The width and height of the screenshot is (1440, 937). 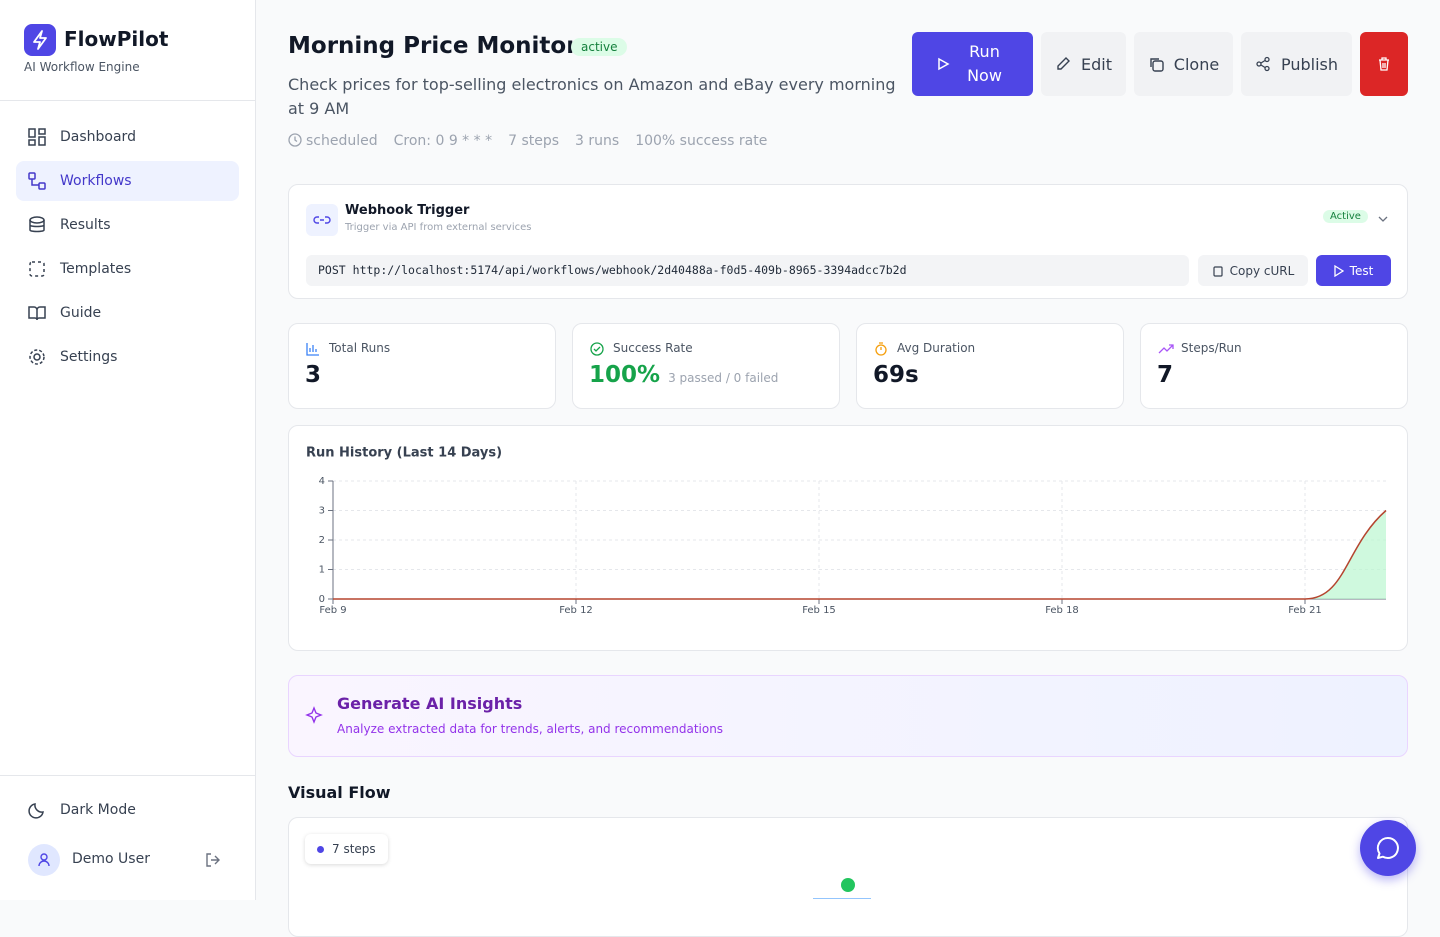 What do you see at coordinates (407, 210) in the screenshot?
I see `webhook-title: Webhook Trigger` at bounding box center [407, 210].